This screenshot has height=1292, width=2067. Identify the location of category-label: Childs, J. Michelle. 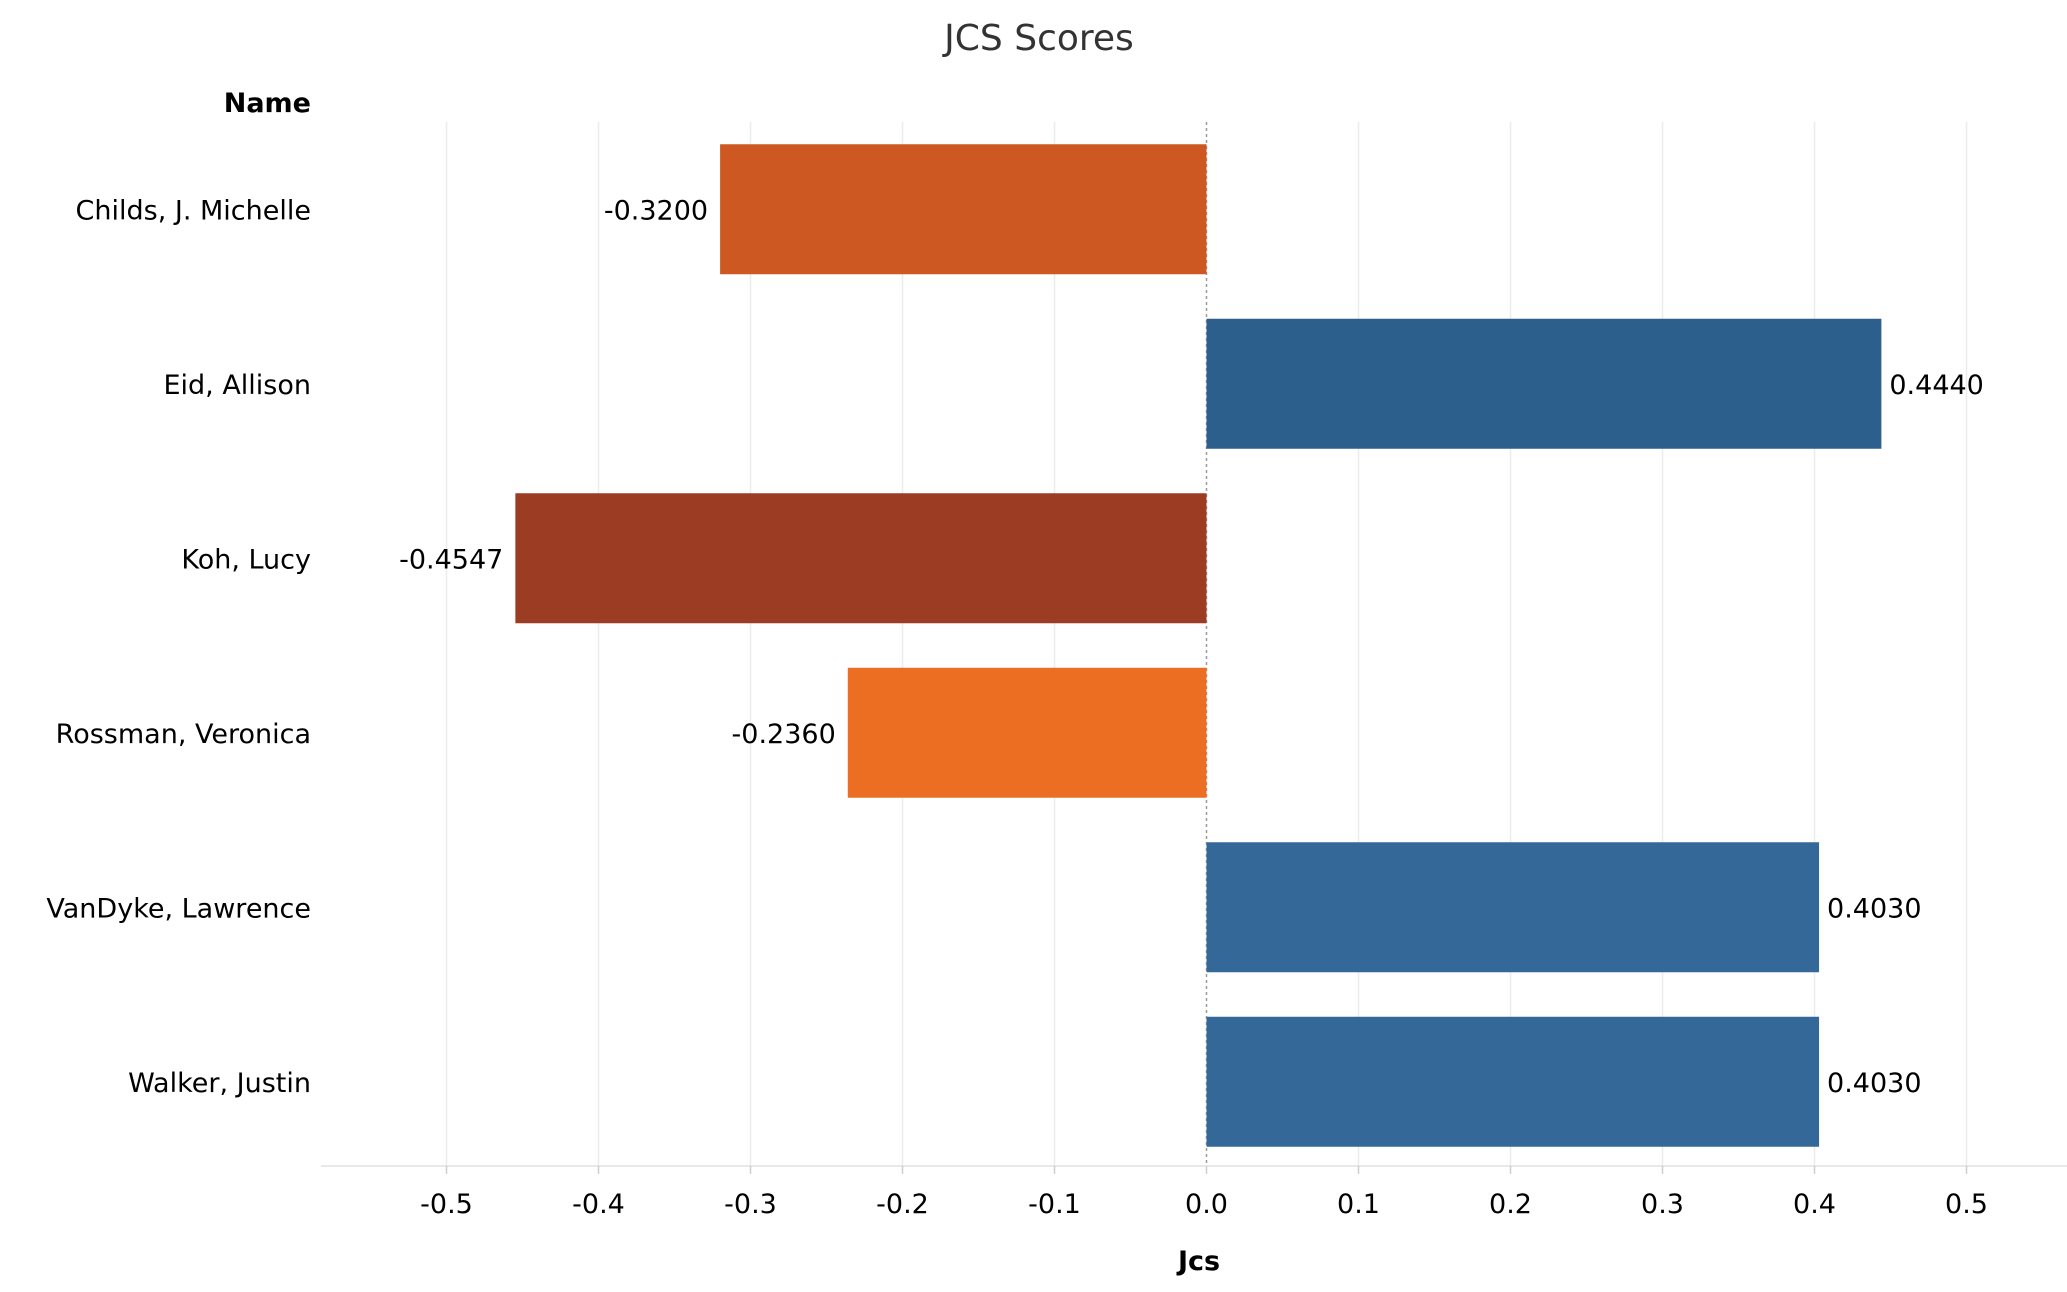
(193, 210).